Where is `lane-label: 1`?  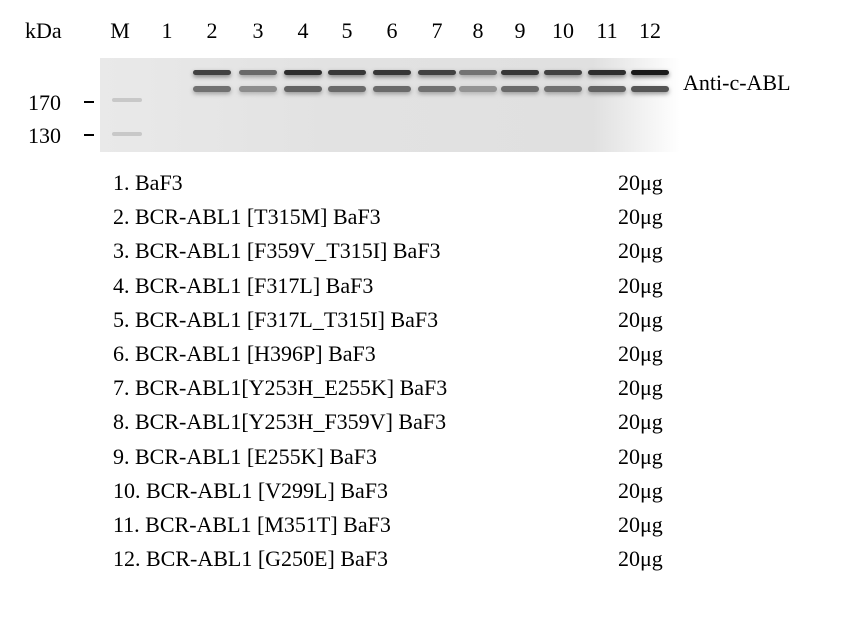
lane-label: 1 is located at coordinates (167, 30).